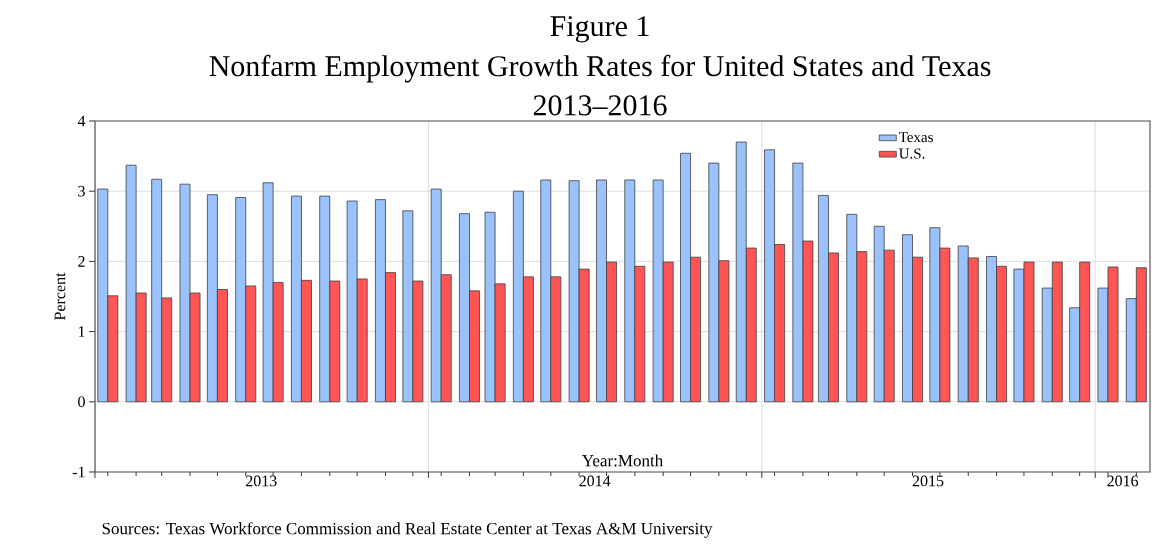  Describe the element at coordinates (81, 261) in the screenshot. I see `y-tick-label: 2` at that location.